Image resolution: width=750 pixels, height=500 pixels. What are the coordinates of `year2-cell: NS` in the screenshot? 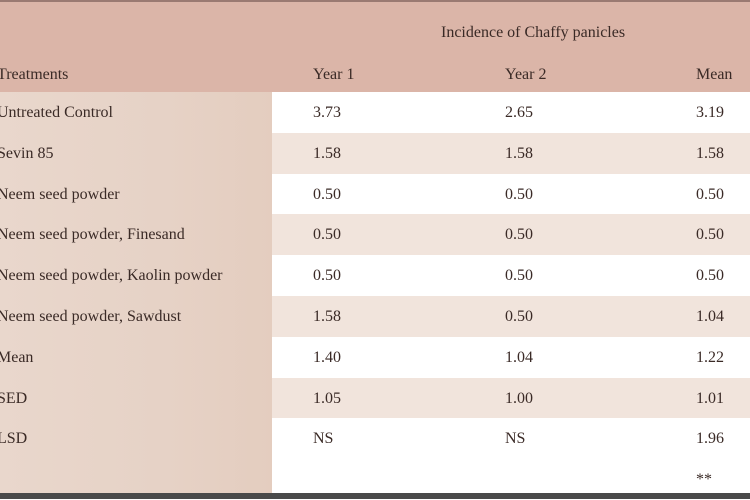 It's located at (515, 439).